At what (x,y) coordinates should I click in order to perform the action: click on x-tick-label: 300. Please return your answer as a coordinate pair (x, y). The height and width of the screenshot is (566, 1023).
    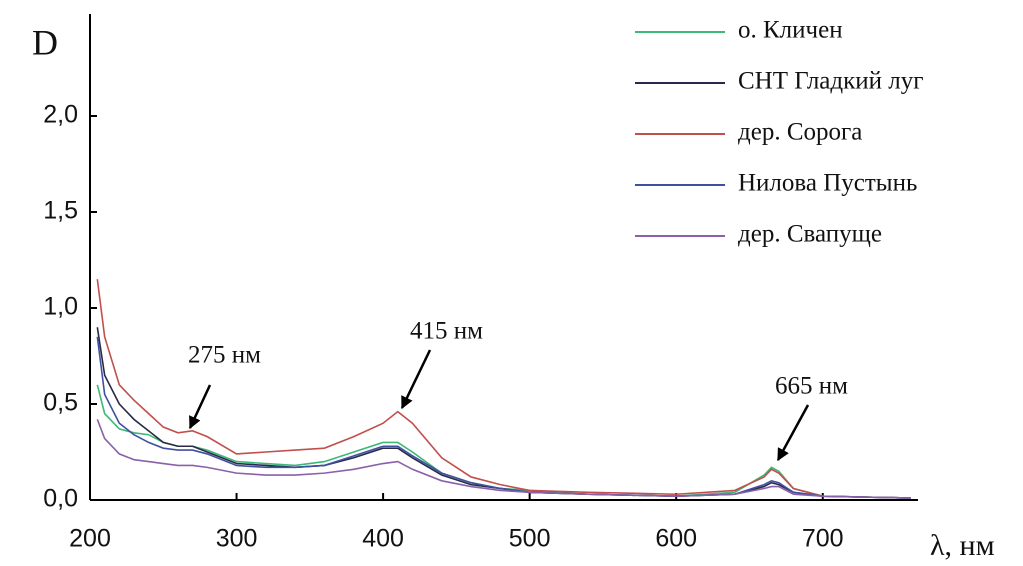
    Looking at the image, I should click on (237, 539).